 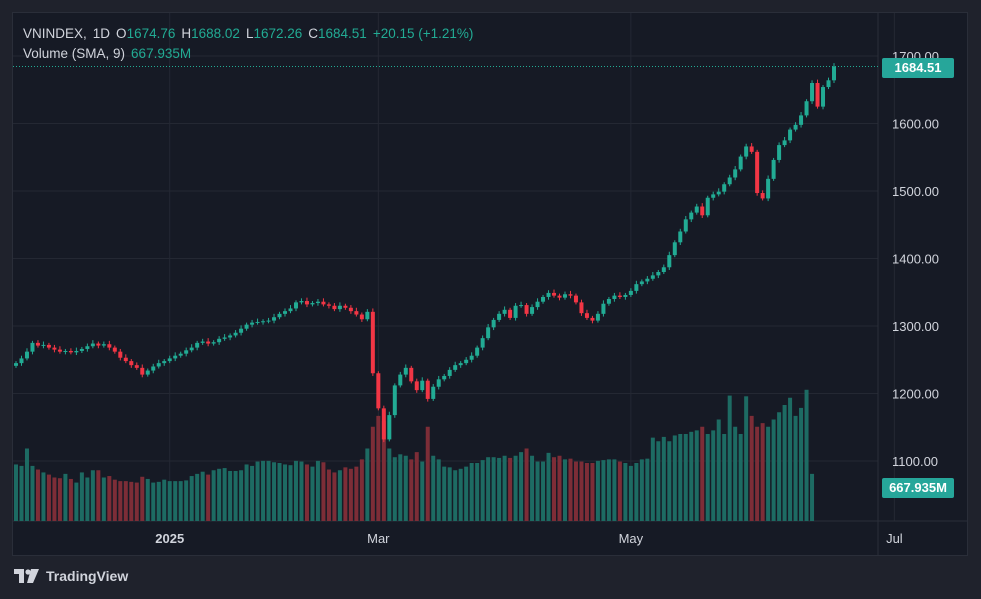 I want to click on interval-label: 1D, so click(x=101, y=33).